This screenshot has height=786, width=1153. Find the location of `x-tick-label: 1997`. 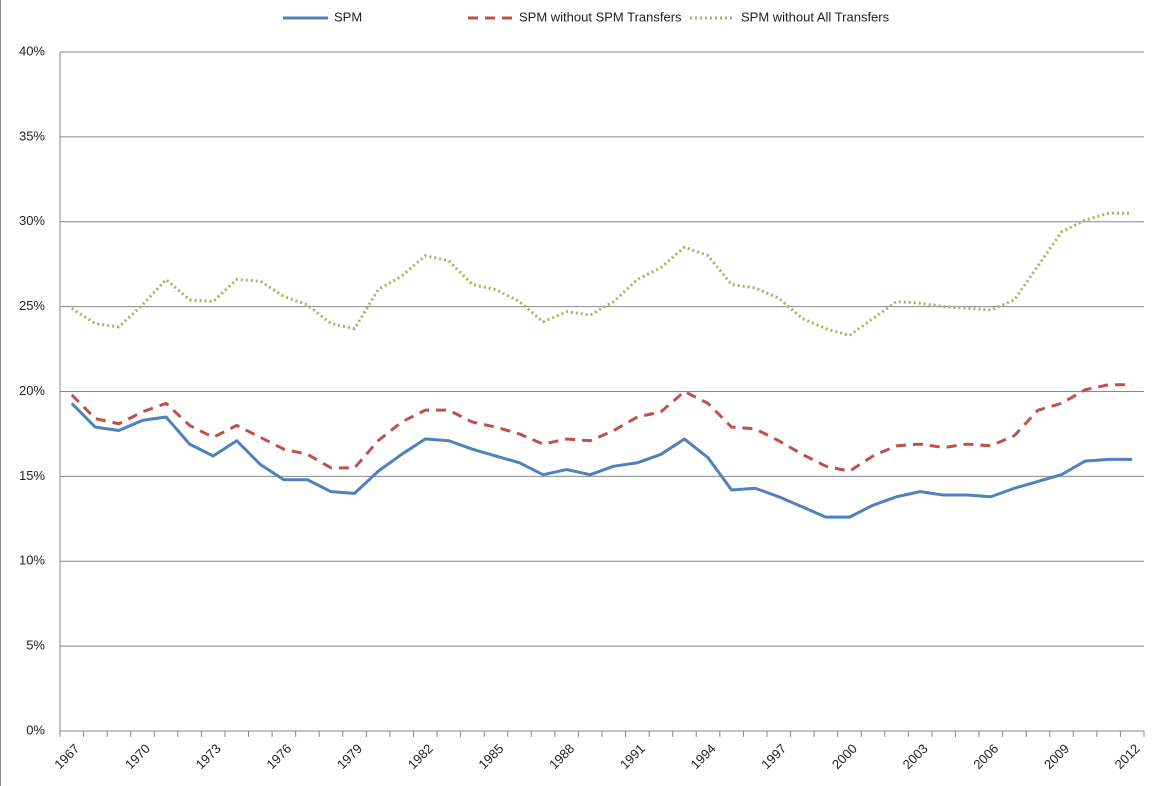

x-tick-label: 1997 is located at coordinates (773, 756).